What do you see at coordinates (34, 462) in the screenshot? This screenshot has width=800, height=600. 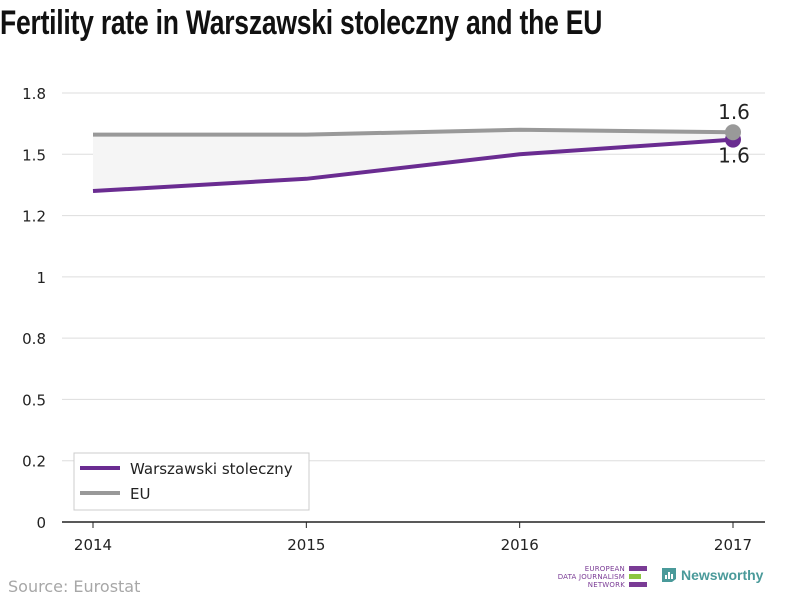 I see `y-tick-label: 0.2` at bounding box center [34, 462].